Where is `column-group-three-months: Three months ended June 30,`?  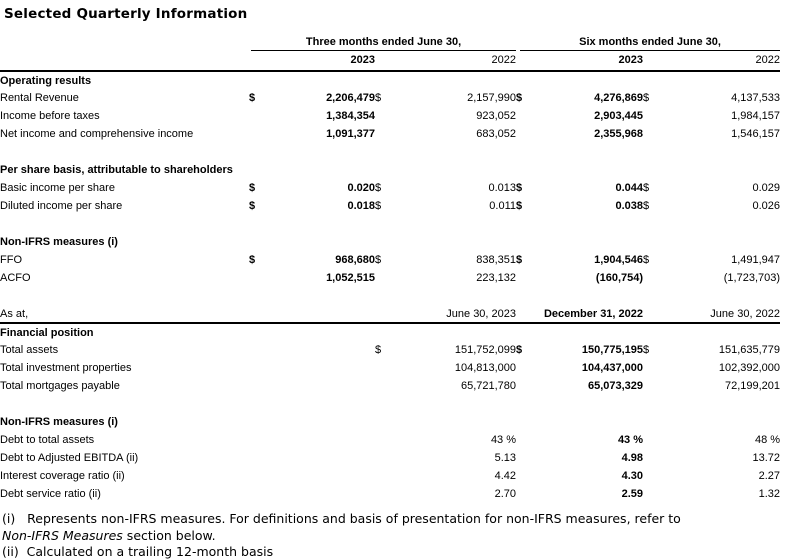
column-group-three-months: Three months ended June 30, is located at coordinates (384, 43).